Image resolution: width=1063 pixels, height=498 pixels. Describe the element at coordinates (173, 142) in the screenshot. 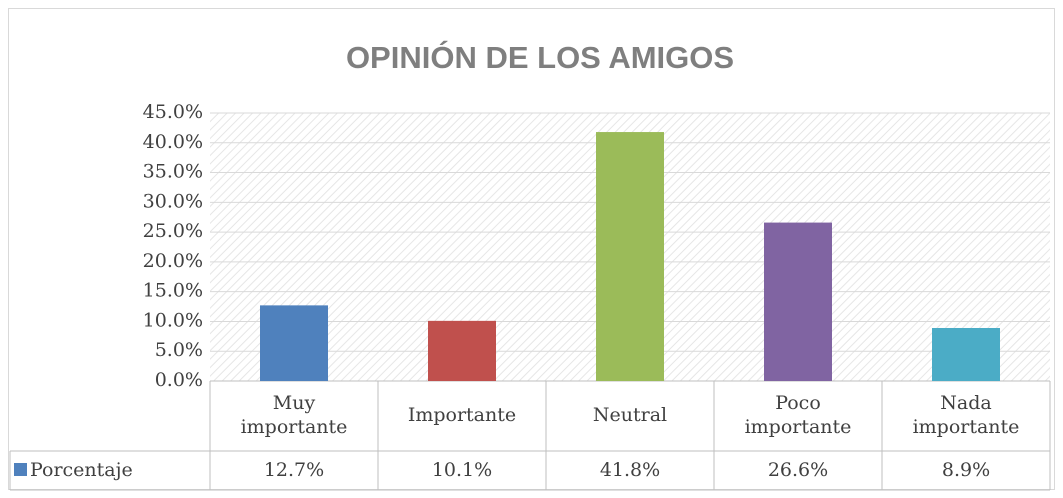

I see `y-tick-label: 40.0%` at that location.